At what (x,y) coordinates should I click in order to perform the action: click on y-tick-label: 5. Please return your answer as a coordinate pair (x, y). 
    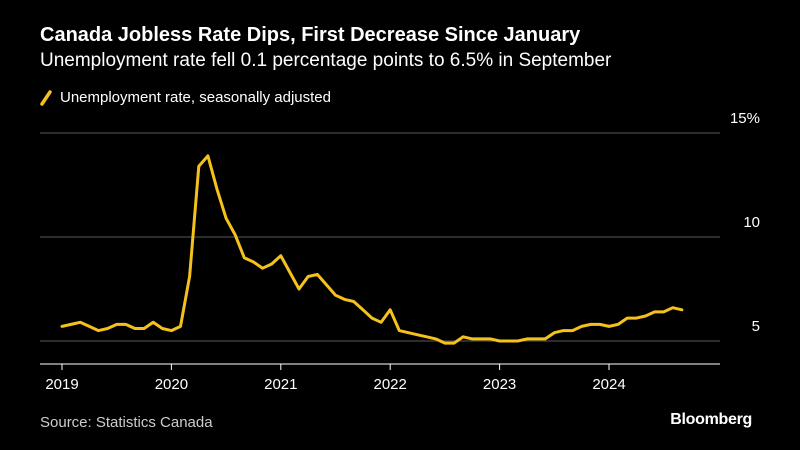
    Looking at the image, I should click on (756, 326).